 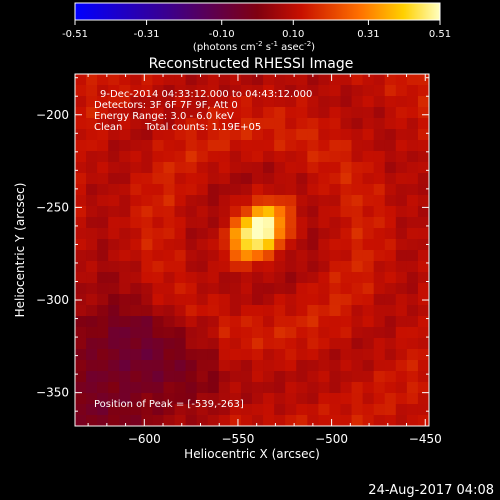 I want to click on colorbar-tick-label: 0.31, so click(x=368, y=34).